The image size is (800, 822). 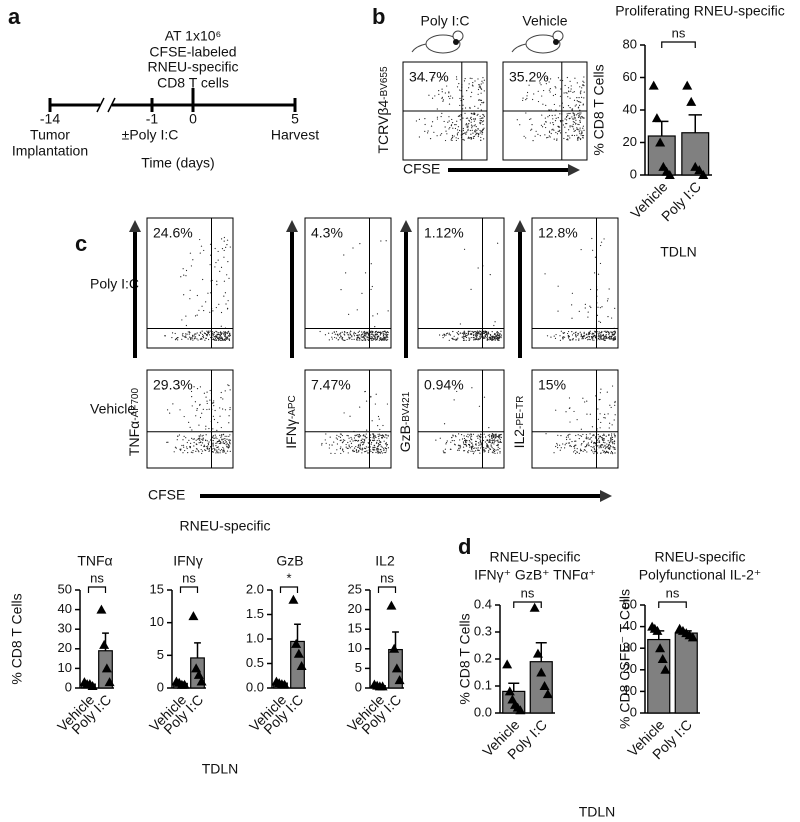 What do you see at coordinates (699, 557) in the screenshot?
I see `chart-title: RNEU-specific` at bounding box center [699, 557].